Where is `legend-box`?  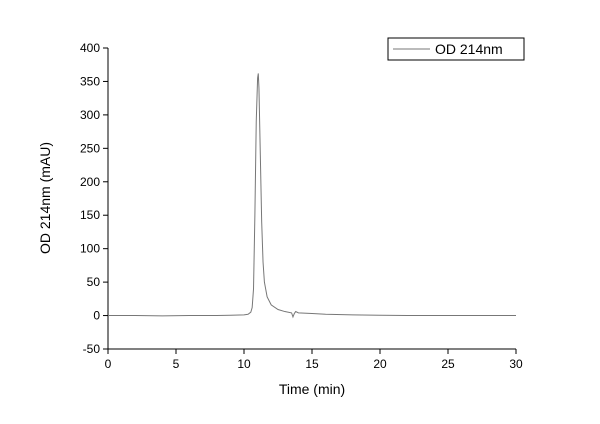
legend-box is located at coordinates (456, 49).